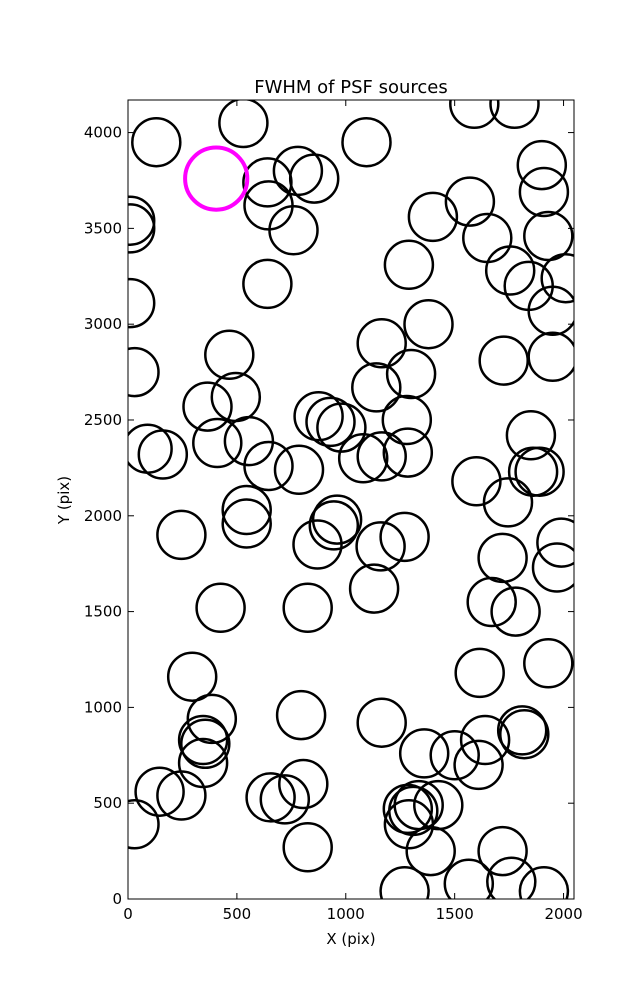 Image resolution: width=637 pixels, height=1000 pixels. Describe the element at coordinates (103, 516) in the screenshot. I see `y-tick-label: 2000` at that location.